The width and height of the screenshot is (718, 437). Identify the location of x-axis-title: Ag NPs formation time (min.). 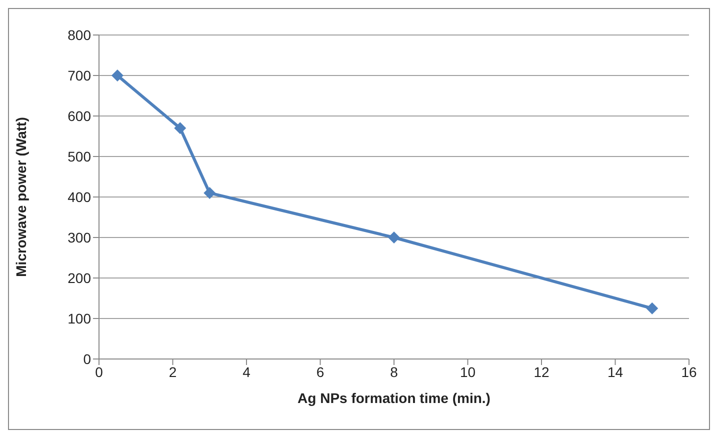
(394, 398).